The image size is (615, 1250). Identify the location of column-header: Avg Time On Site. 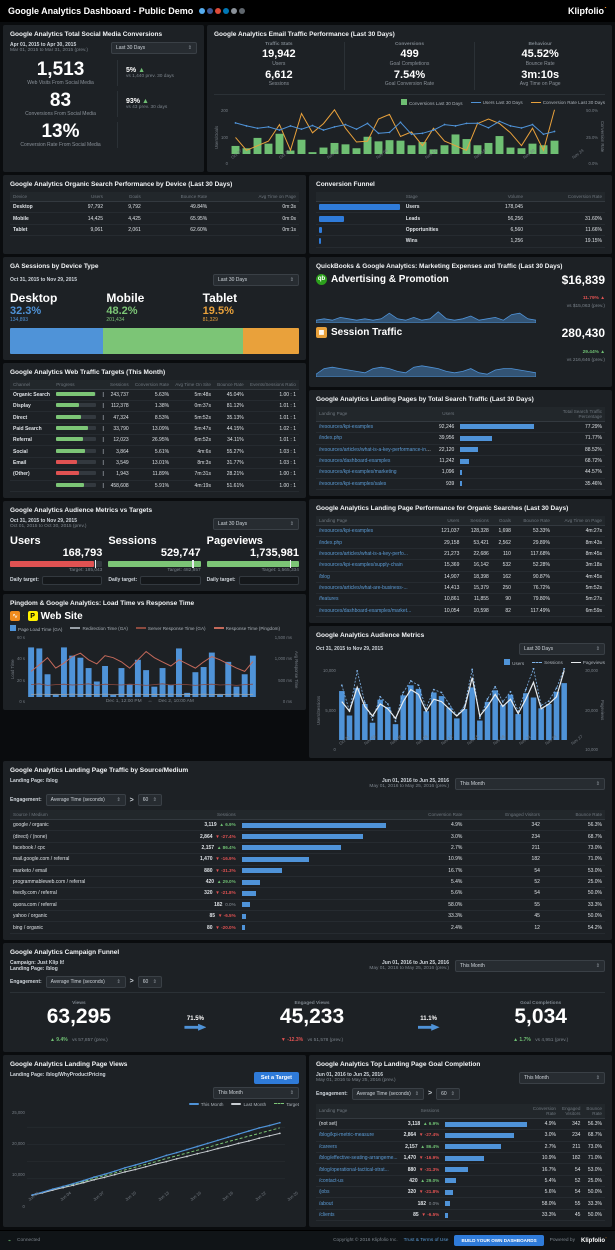
(193, 384).